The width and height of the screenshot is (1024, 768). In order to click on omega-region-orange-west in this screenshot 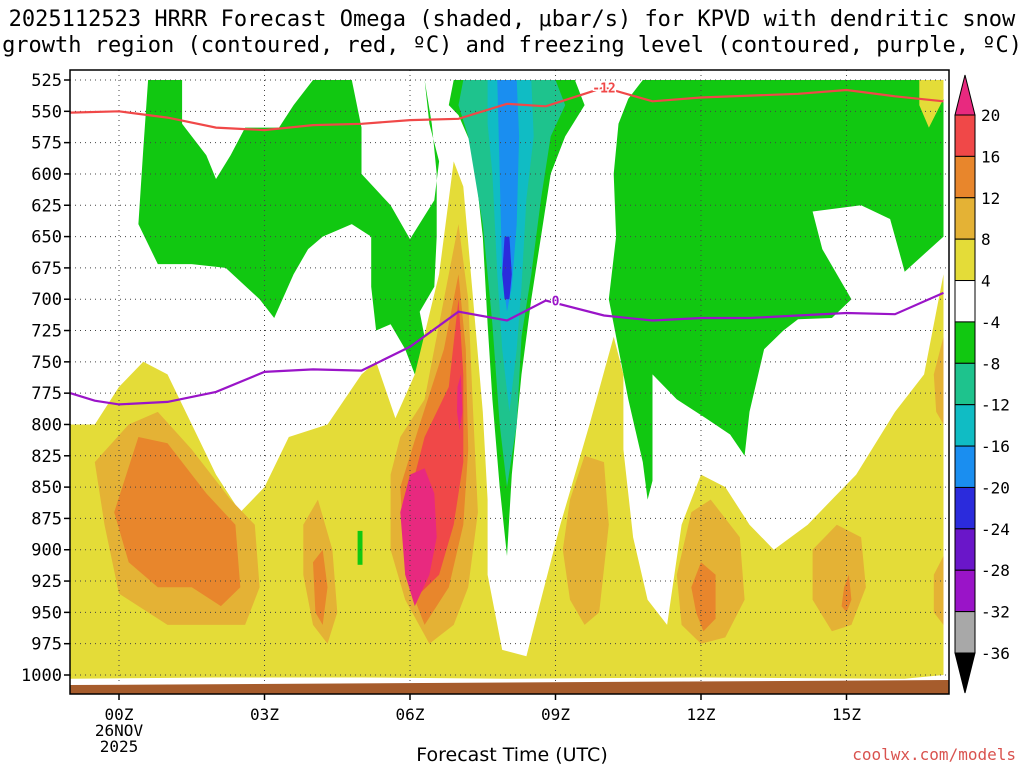, I will do `click(177, 522)`.